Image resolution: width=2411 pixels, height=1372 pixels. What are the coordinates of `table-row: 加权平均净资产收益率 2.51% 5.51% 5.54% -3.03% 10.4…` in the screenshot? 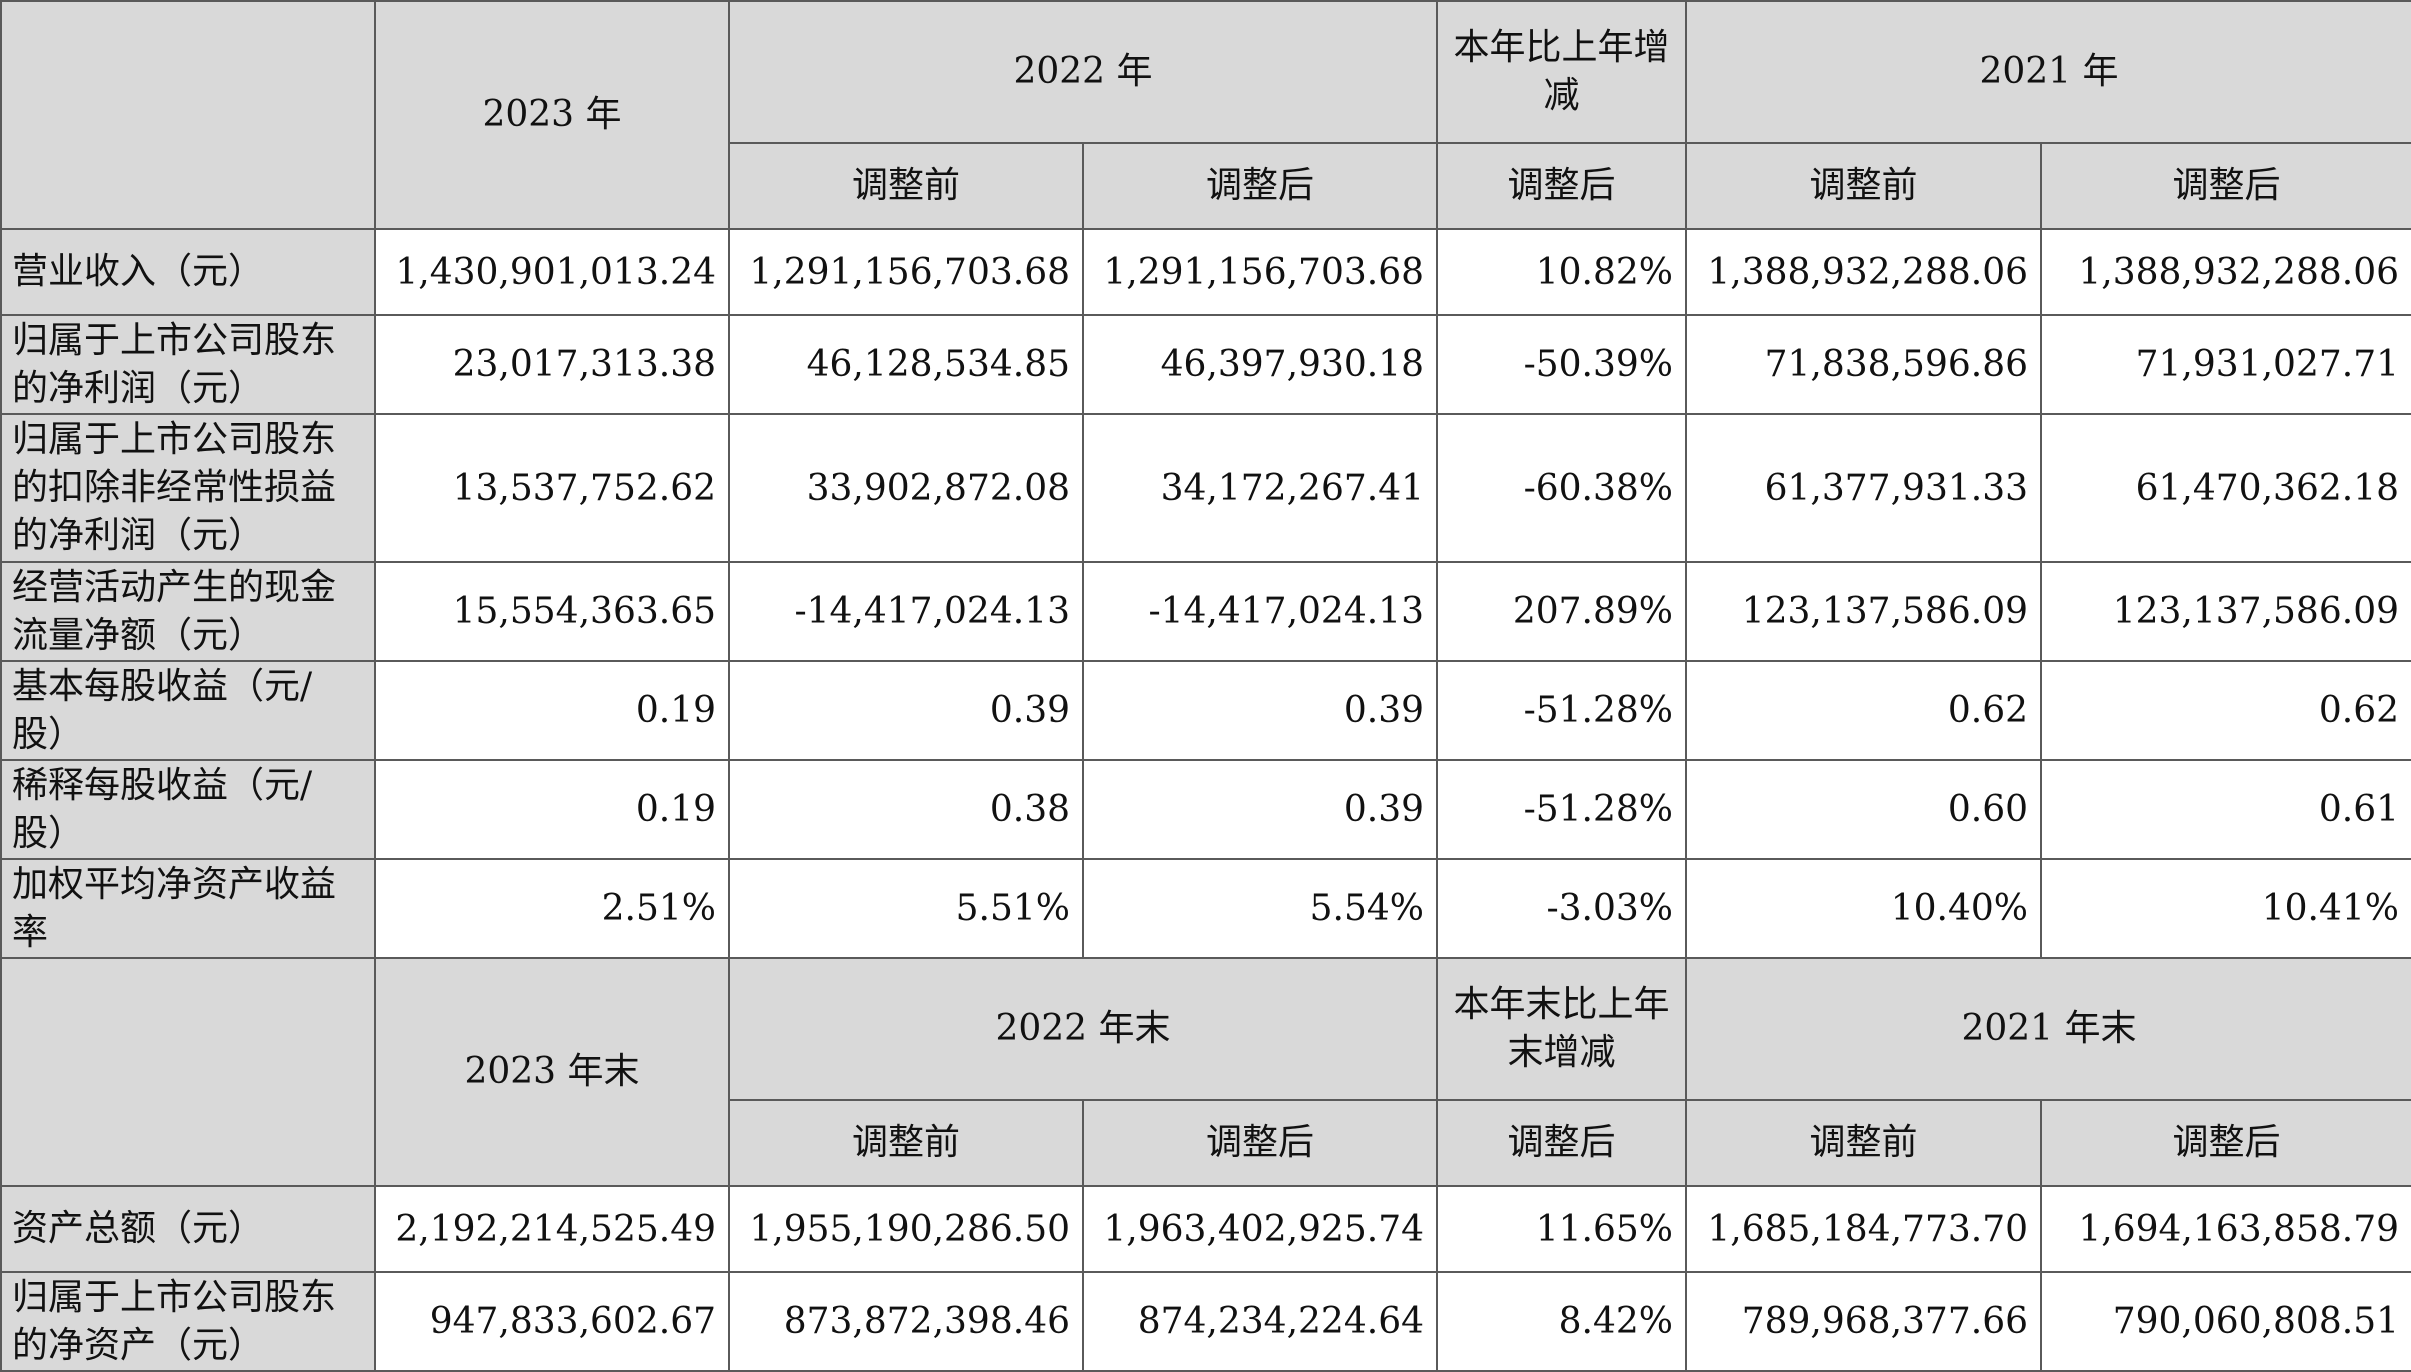 It's located at (1205, 908).